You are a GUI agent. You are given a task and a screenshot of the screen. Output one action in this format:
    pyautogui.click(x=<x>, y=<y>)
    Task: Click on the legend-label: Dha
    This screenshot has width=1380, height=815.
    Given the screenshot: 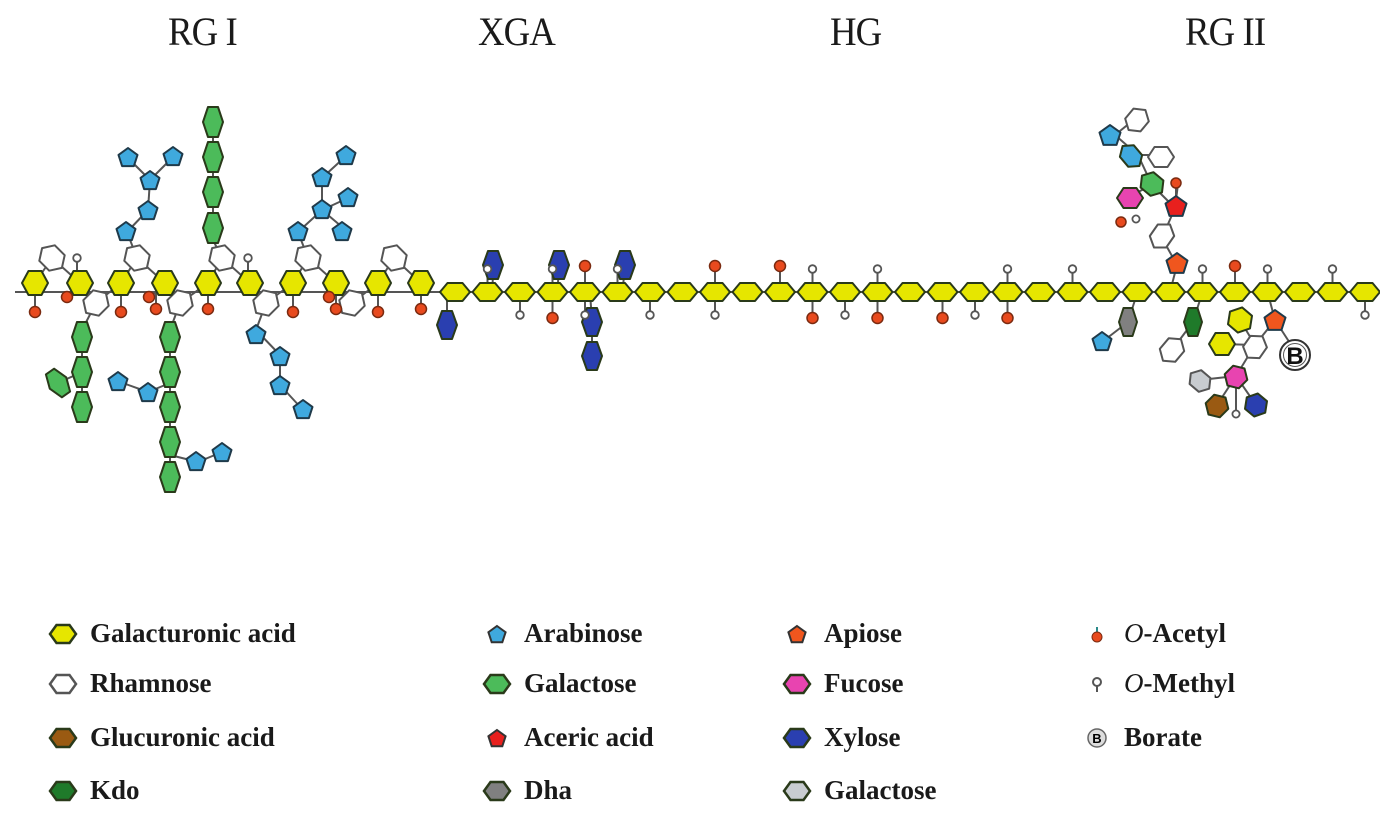 What is the action you would take?
    pyautogui.click(x=548, y=790)
    